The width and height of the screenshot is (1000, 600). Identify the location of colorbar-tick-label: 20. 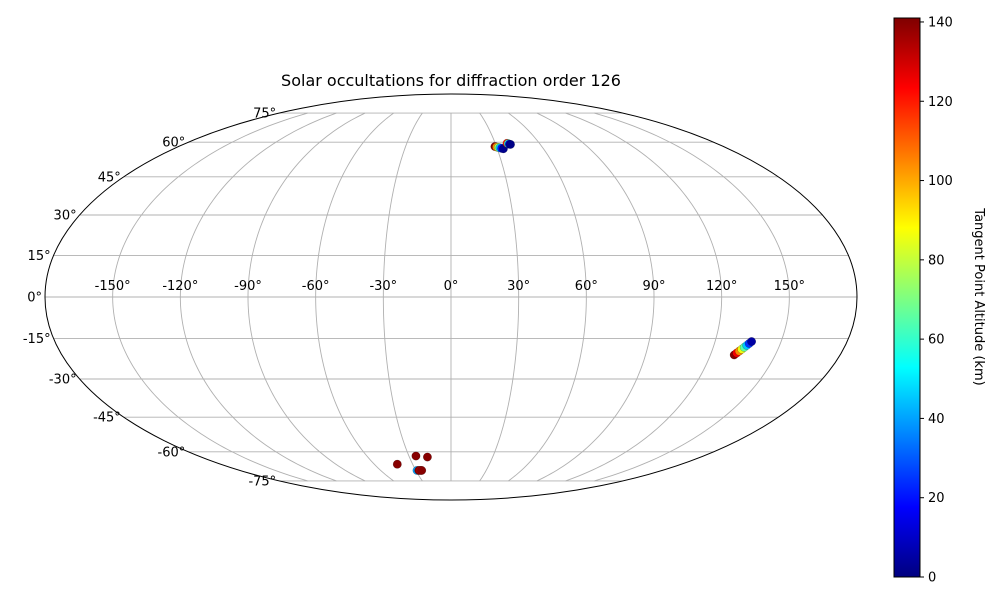
(936, 498).